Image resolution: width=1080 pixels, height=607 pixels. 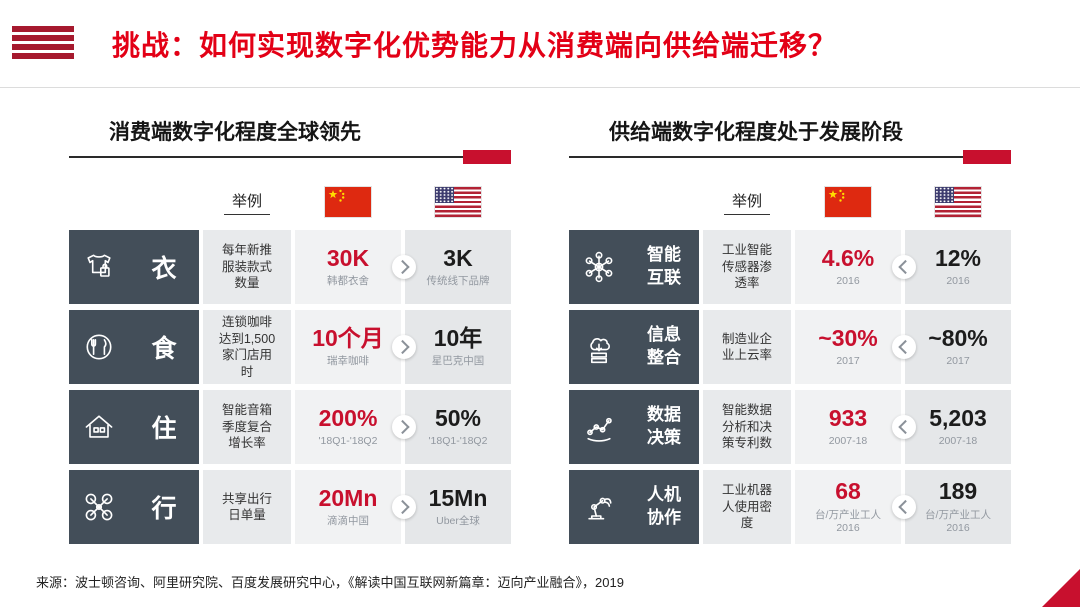 What do you see at coordinates (348, 497) in the screenshot?
I see `china-value: 20Mn` at bounding box center [348, 497].